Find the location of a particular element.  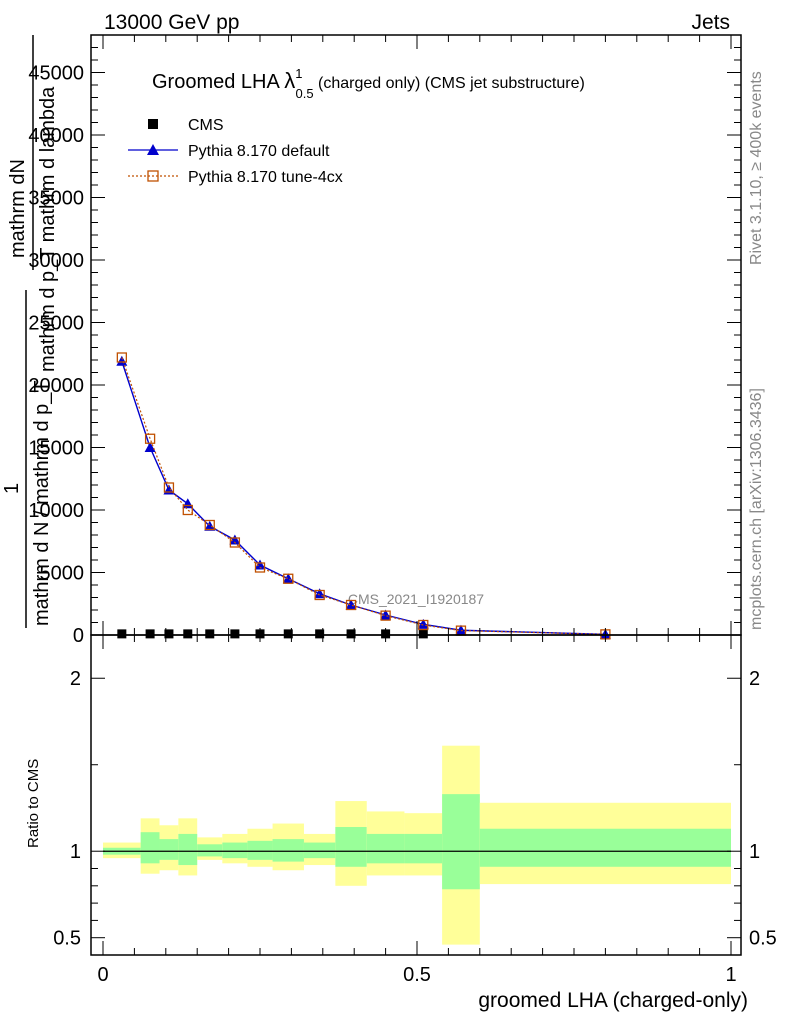

category-label: Jets is located at coordinates (710, 22).